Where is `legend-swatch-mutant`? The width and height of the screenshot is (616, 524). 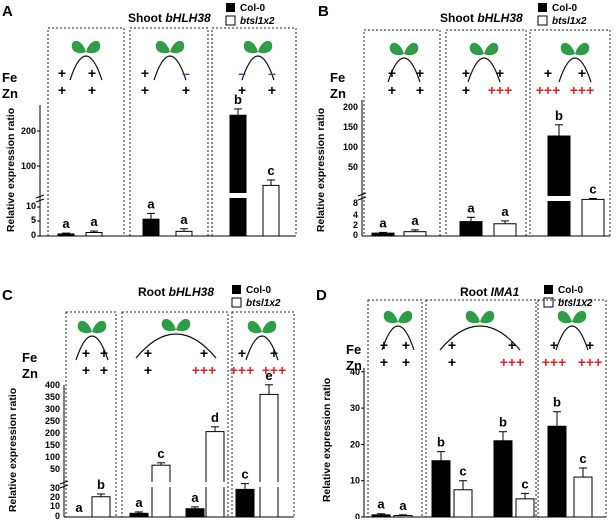 legend-swatch-mutant is located at coordinates (548, 302).